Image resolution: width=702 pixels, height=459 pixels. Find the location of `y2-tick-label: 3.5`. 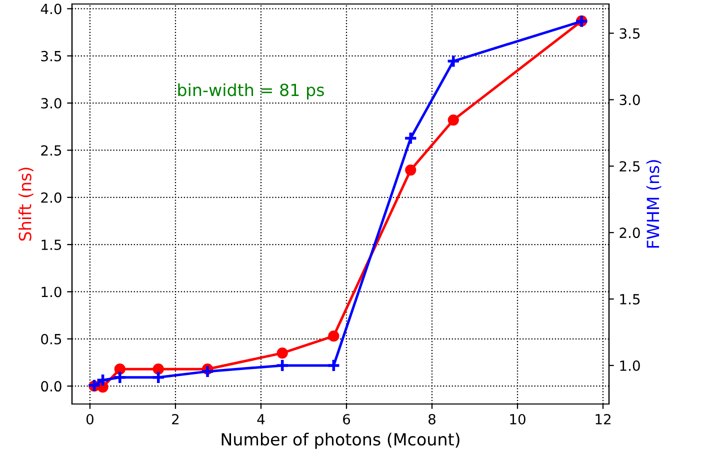

y2-tick-label: 3.5 is located at coordinates (630, 33).